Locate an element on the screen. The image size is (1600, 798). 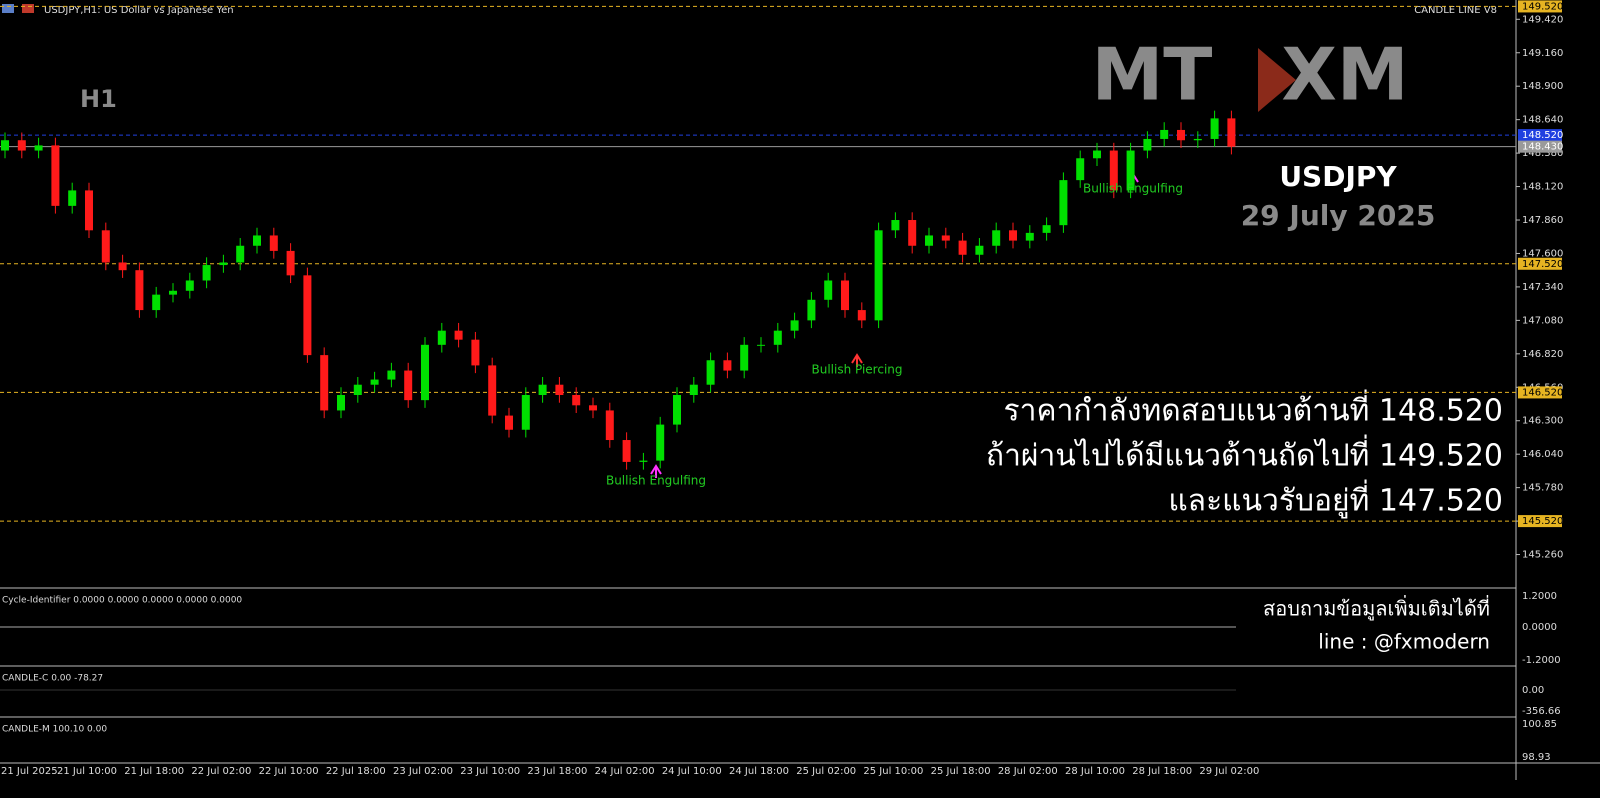
y-tick-label: 145.780 is located at coordinates (1542, 488).